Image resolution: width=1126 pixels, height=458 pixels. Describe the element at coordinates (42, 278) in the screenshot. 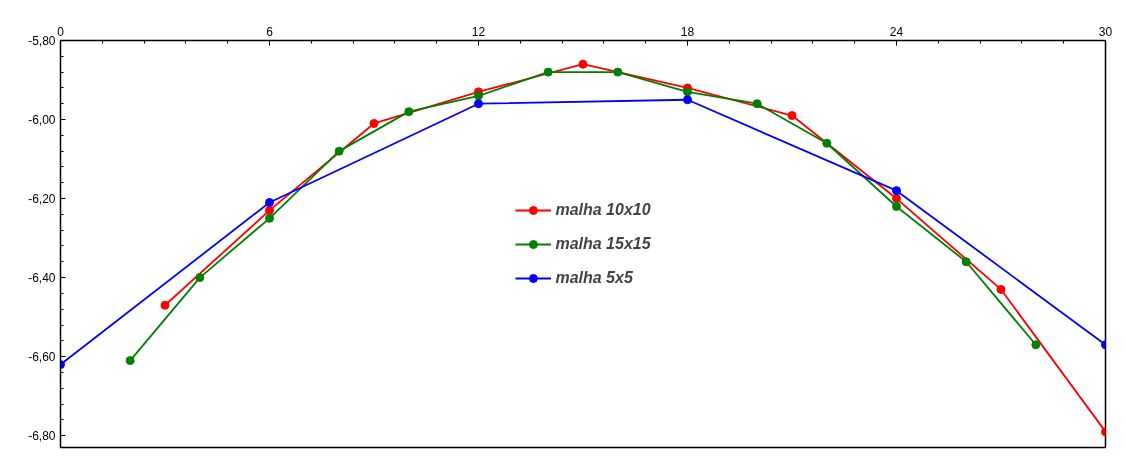

I see `y-tick-label: -6,40` at that location.